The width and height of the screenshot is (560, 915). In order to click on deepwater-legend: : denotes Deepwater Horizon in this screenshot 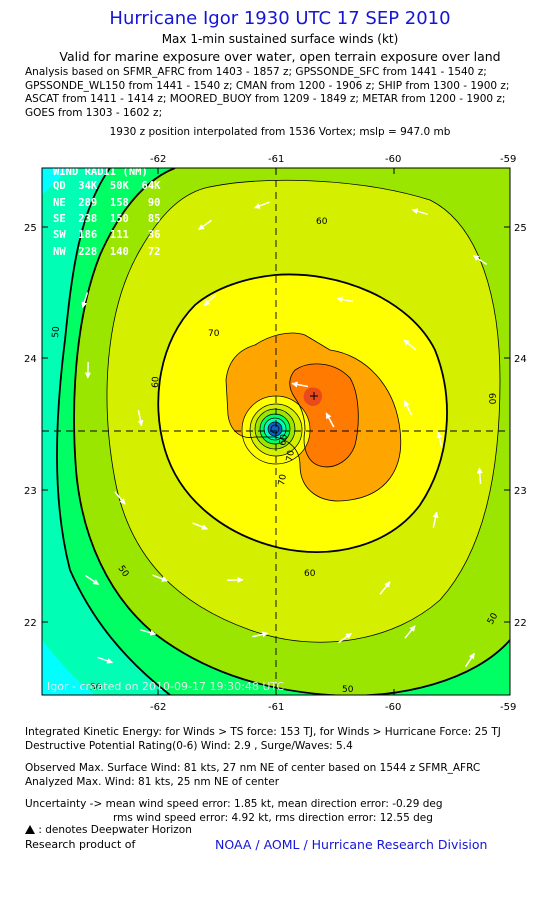, I will do `click(108, 830)`.